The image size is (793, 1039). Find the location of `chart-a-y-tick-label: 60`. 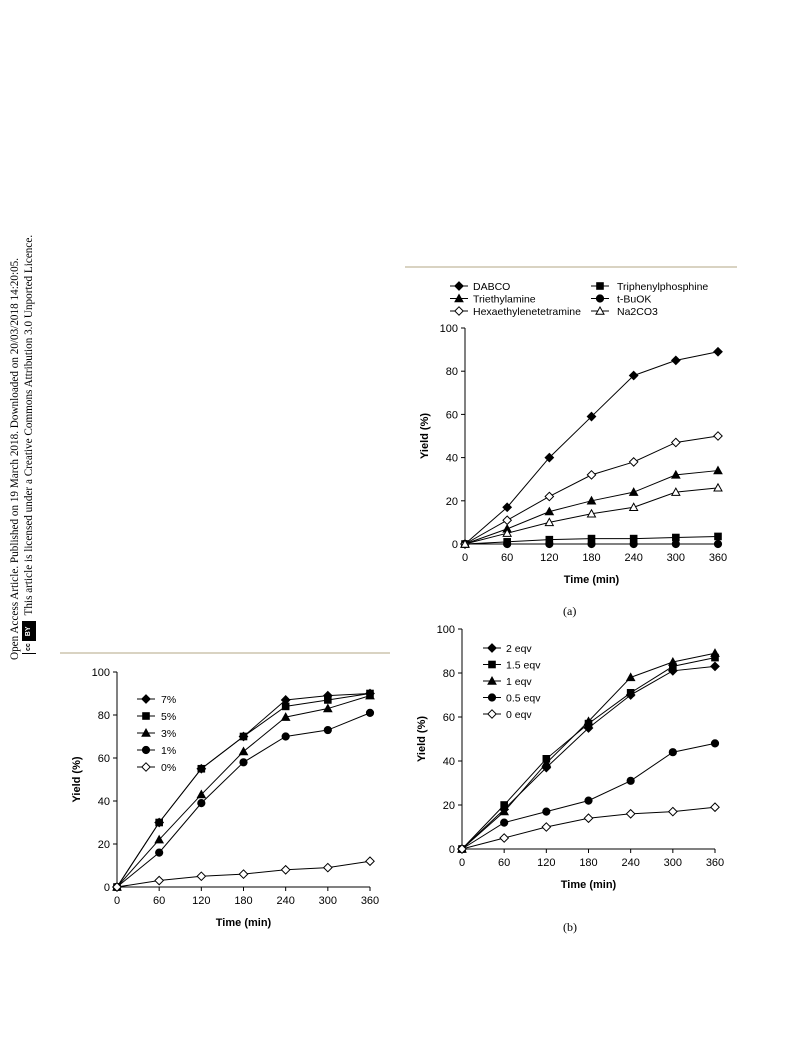

chart-a-y-tick-label: 60 is located at coordinates (452, 415).